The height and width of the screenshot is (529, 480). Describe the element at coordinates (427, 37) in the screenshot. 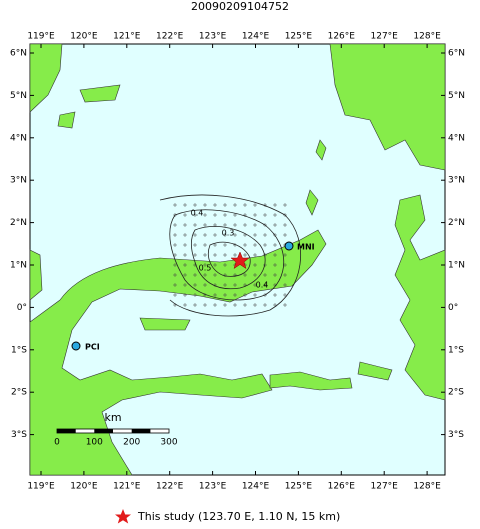

I see `lon-label: 128°E` at that location.